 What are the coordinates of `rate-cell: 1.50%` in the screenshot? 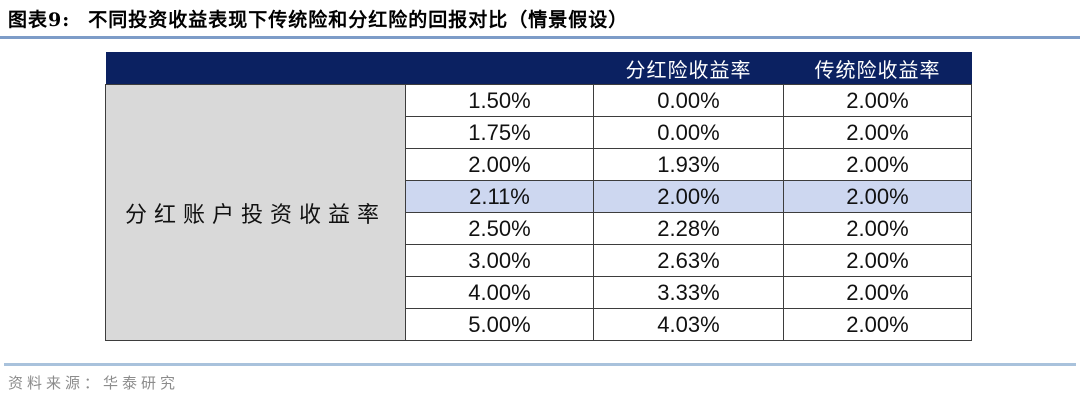 It's located at (499, 100).